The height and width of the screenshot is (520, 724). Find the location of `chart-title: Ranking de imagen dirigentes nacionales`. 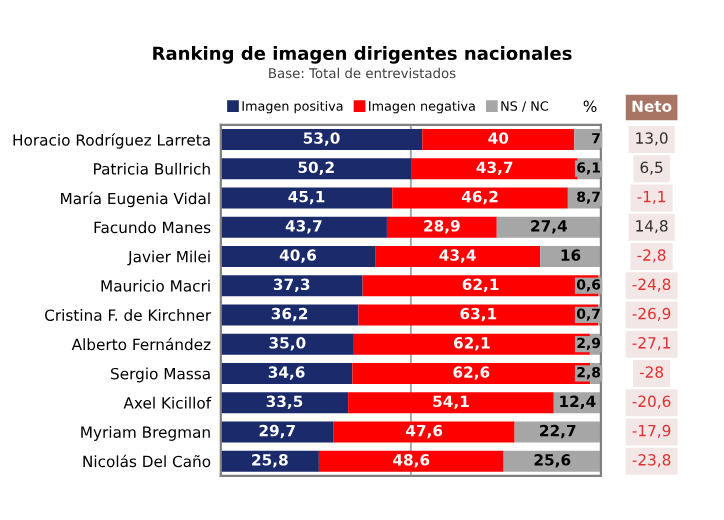

chart-title: Ranking de imagen dirigentes nacionales is located at coordinates (362, 55).